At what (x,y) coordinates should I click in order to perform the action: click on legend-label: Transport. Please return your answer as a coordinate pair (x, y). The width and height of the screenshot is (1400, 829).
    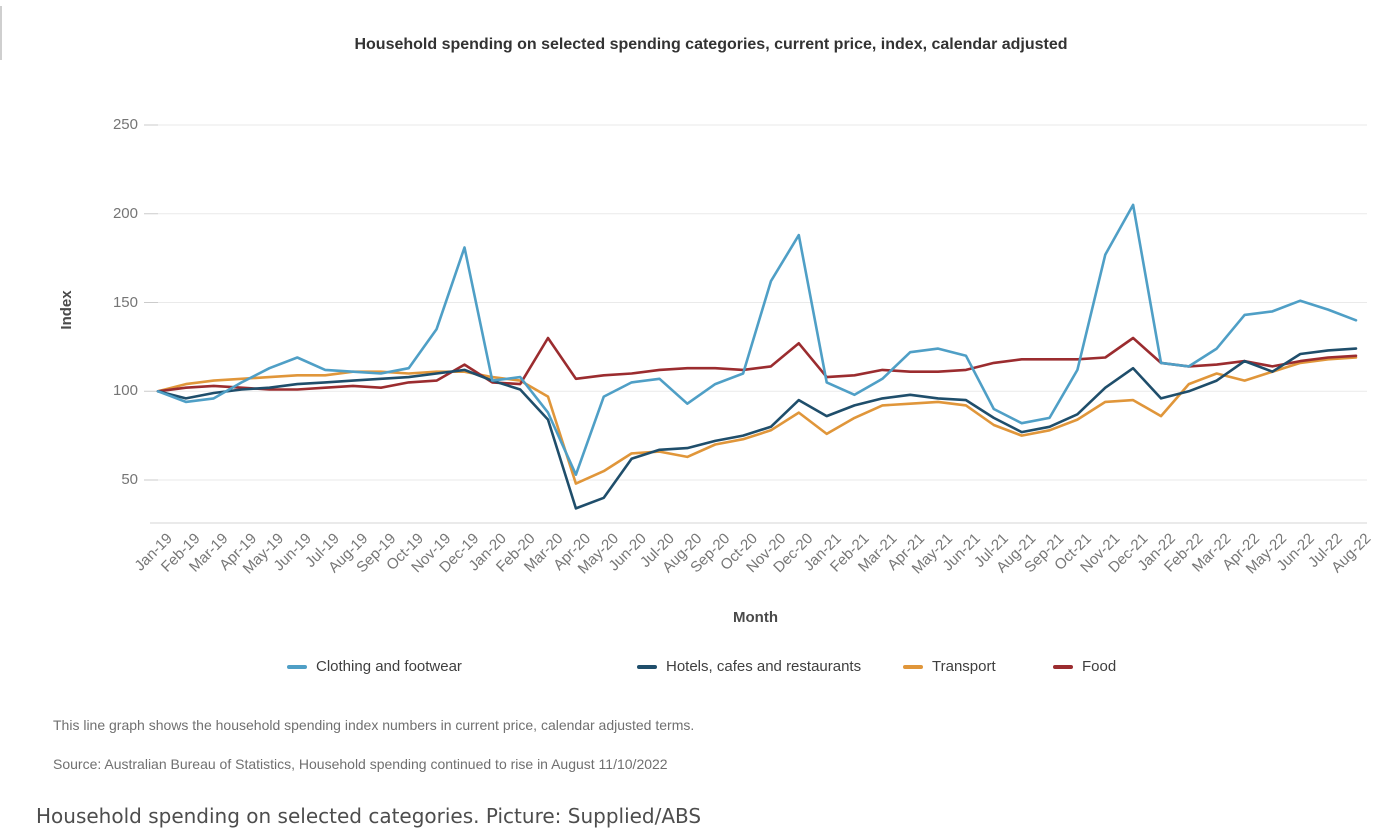
    Looking at the image, I should click on (964, 666).